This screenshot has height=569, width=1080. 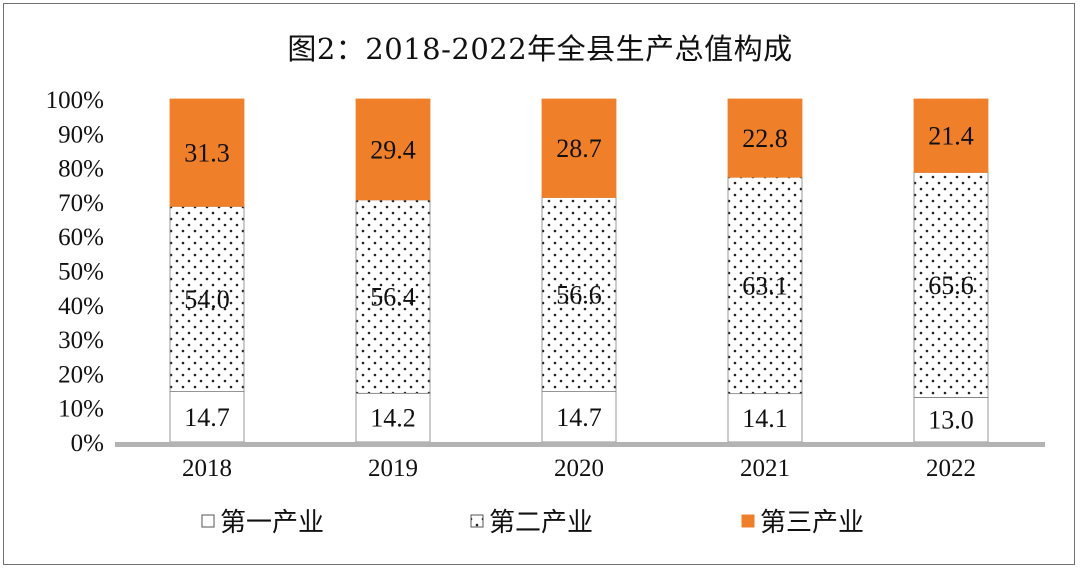 I want to click on bar-segment-2022-series3, so click(x=951, y=135).